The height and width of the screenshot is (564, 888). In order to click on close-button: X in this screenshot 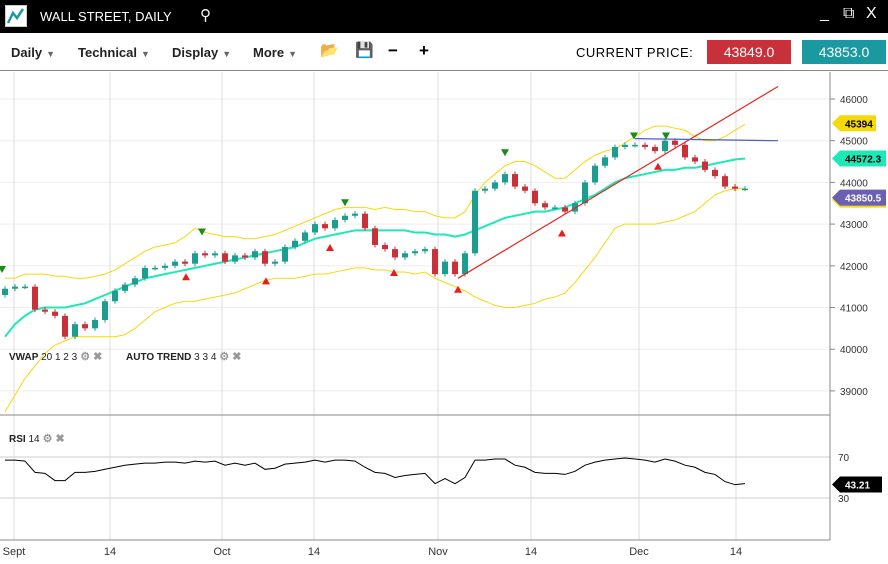, I will do `click(871, 13)`.